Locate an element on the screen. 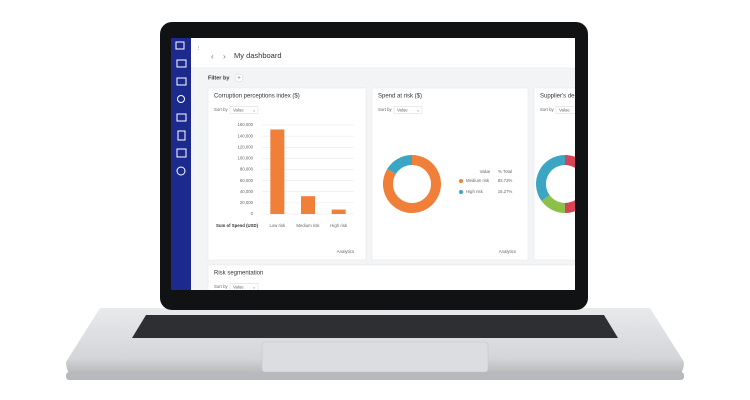 Image resolution: width=750 pixels, height=400 pixels. legend-label: High risk is located at coordinates (475, 191).